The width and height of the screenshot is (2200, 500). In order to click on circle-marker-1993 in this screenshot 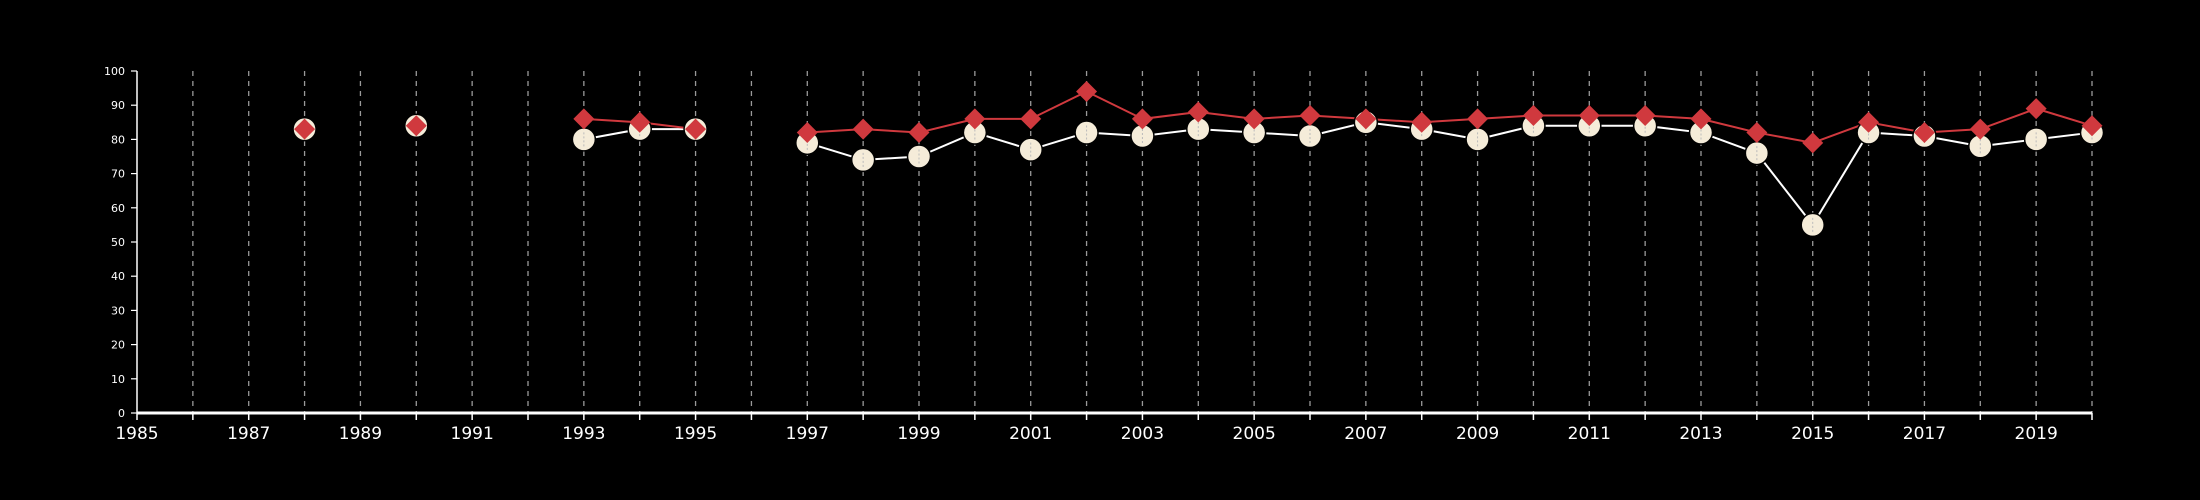, I will do `click(584, 139)`.